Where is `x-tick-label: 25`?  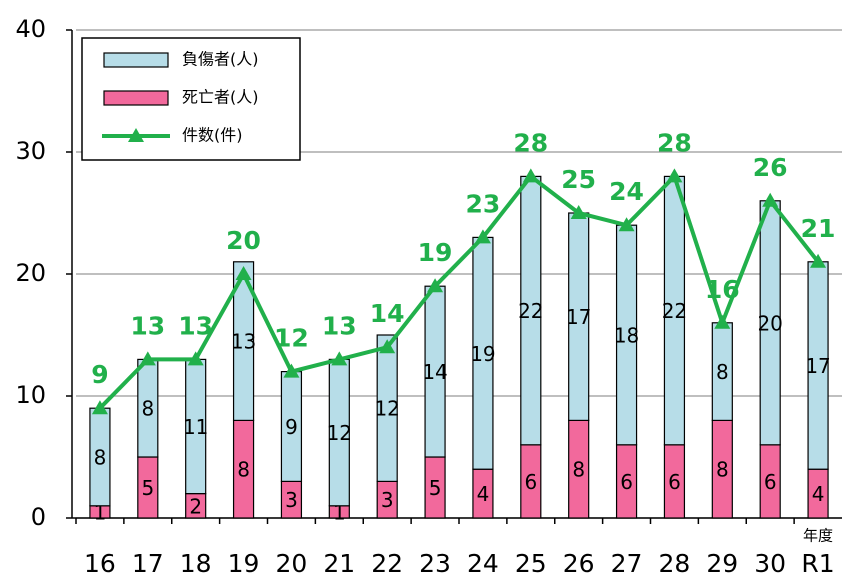 x-tick-label: 25 is located at coordinates (531, 563).